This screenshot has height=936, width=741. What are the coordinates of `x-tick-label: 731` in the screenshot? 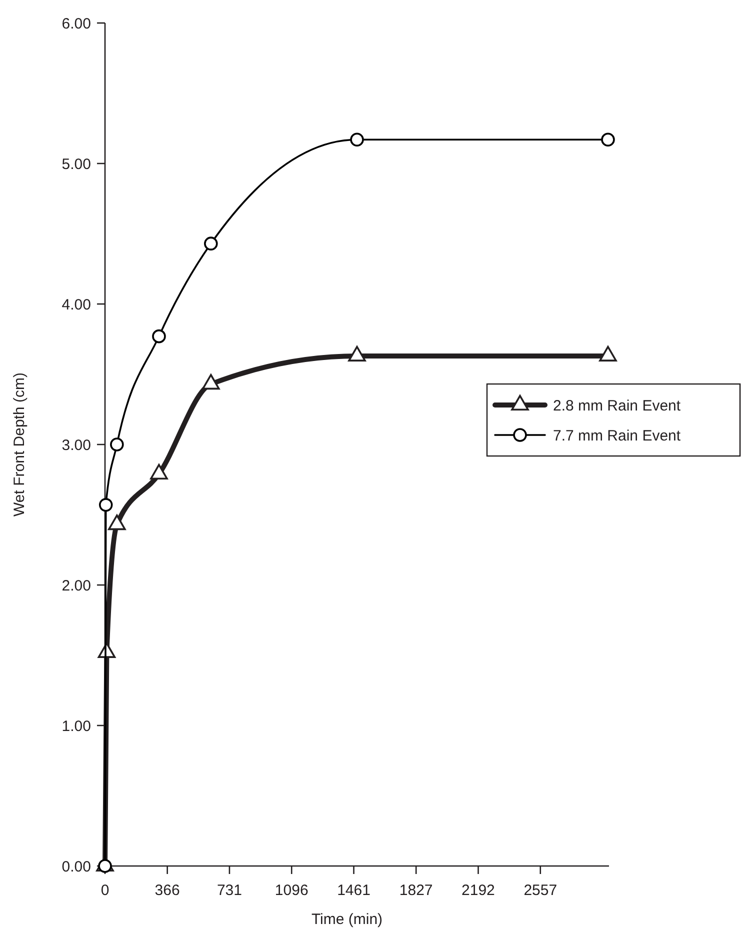 It's located at (229, 890).